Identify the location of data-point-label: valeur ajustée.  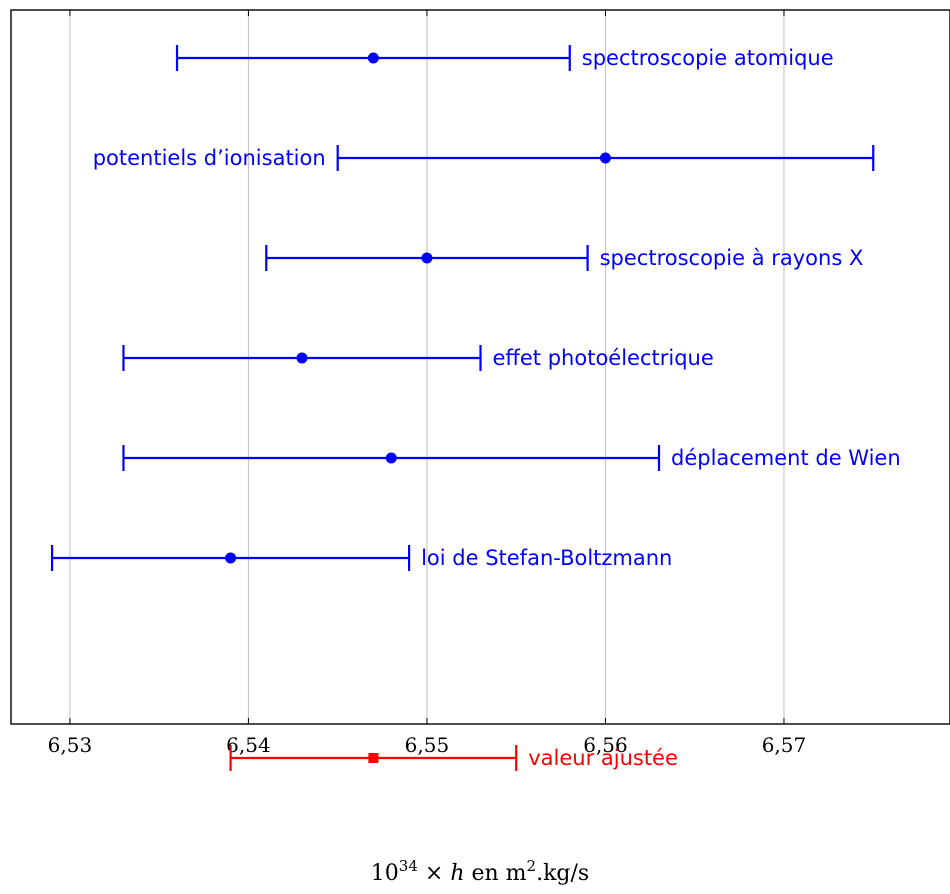
(603, 758).